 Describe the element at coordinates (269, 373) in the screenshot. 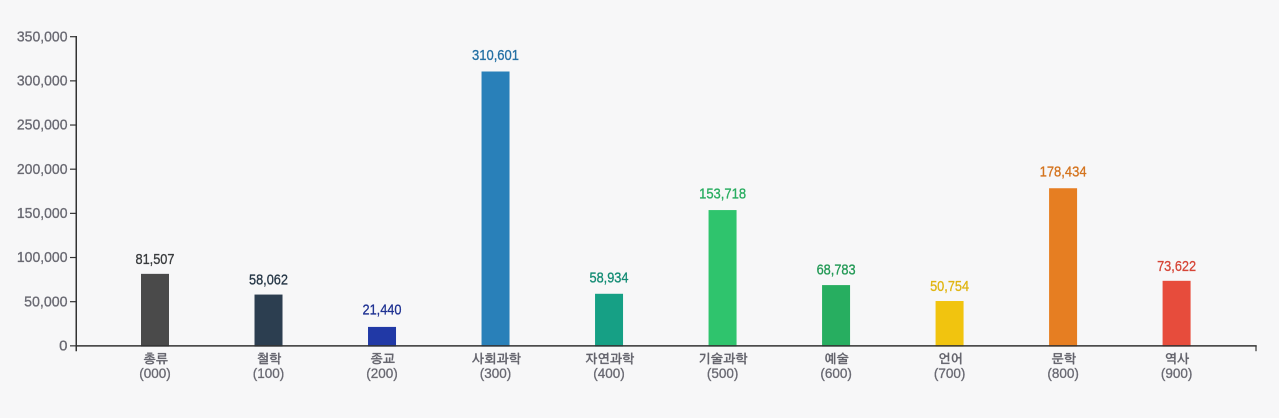

I see `svg-text: (100)` at that location.